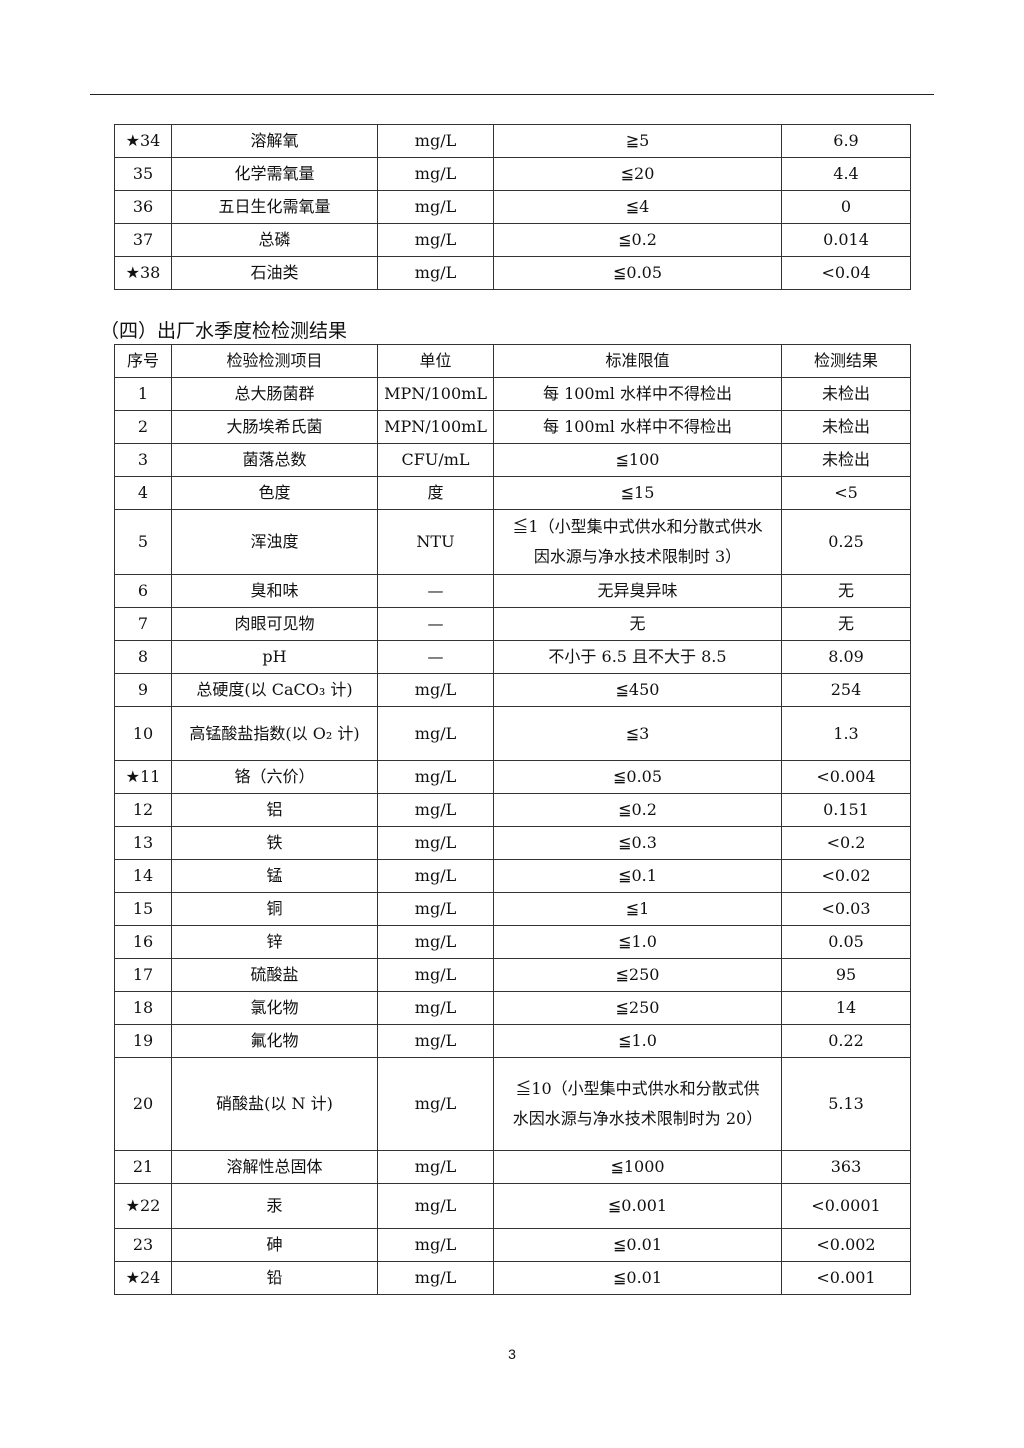 This screenshot has height=1448, width=1024. Describe the element at coordinates (143, 843) in the screenshot. I see `cell-row-number: 13` at that location.